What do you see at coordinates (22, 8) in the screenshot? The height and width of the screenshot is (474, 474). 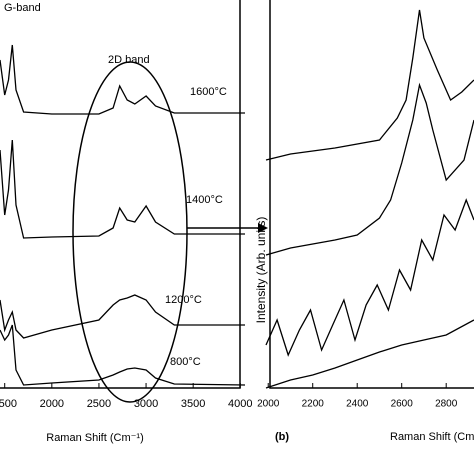 I see `annotation: G-band` at bounding box center [22, 8].